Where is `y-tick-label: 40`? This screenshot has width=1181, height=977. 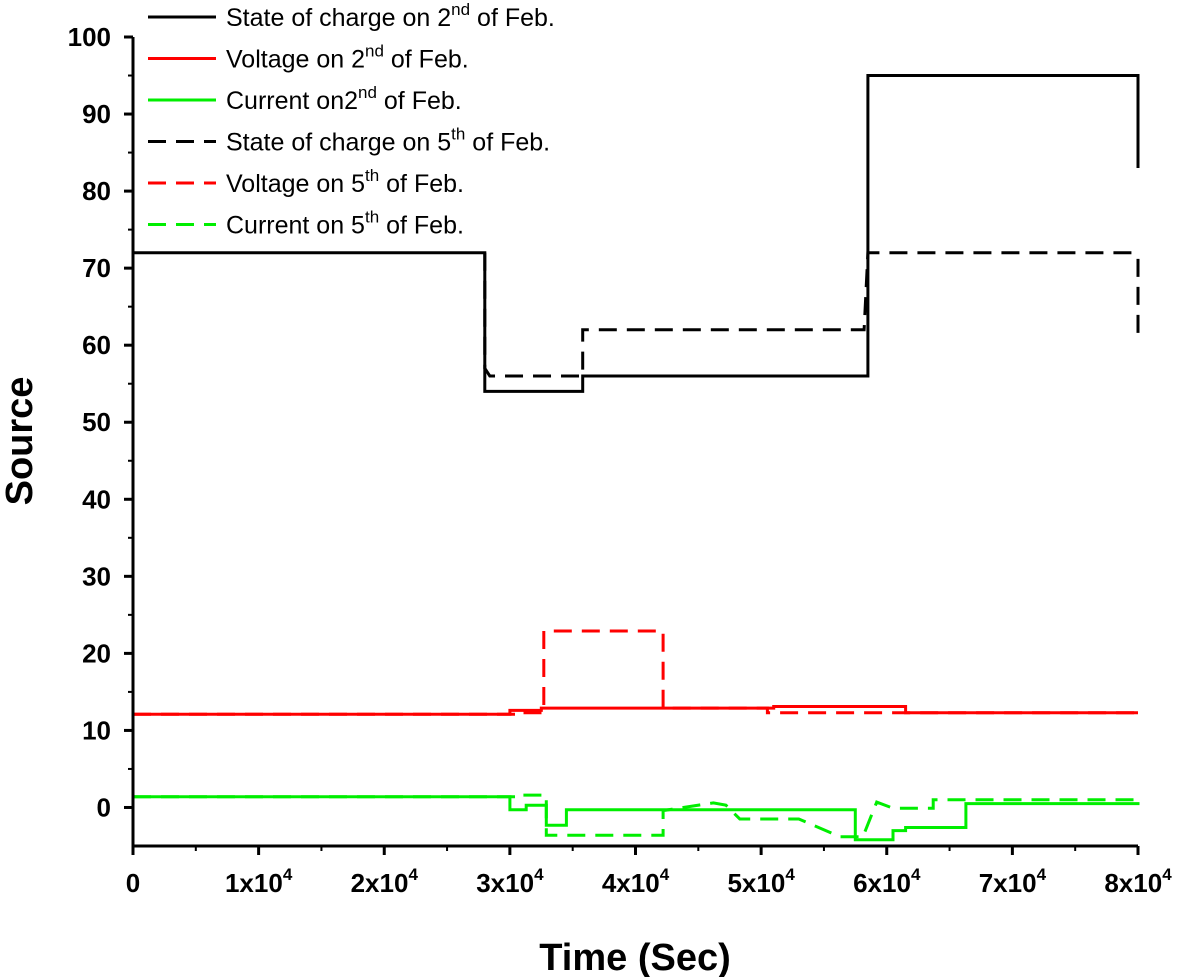
y-tick-label: 40 is located at coordinates (96, 499).